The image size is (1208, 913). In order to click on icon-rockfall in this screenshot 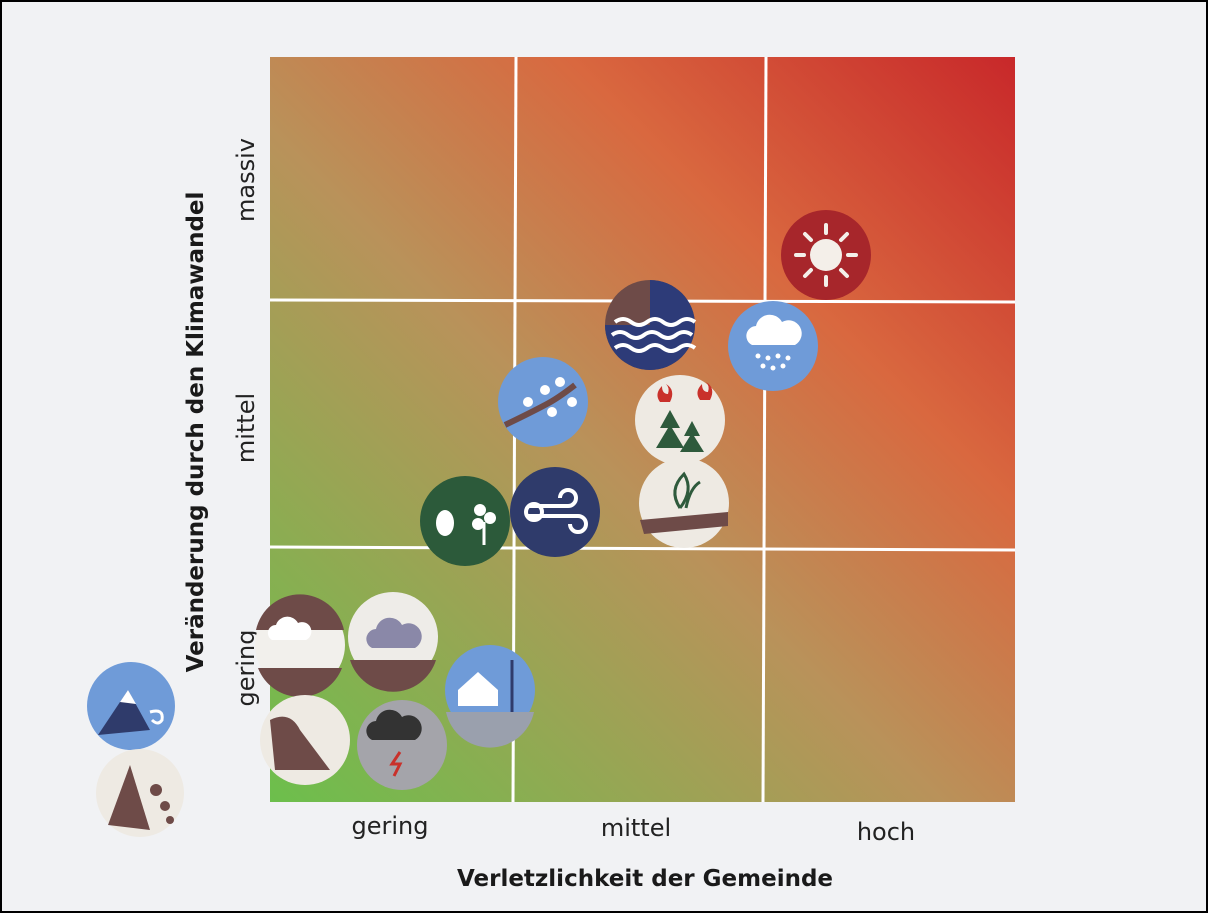, I will do `click(140, 793)`.